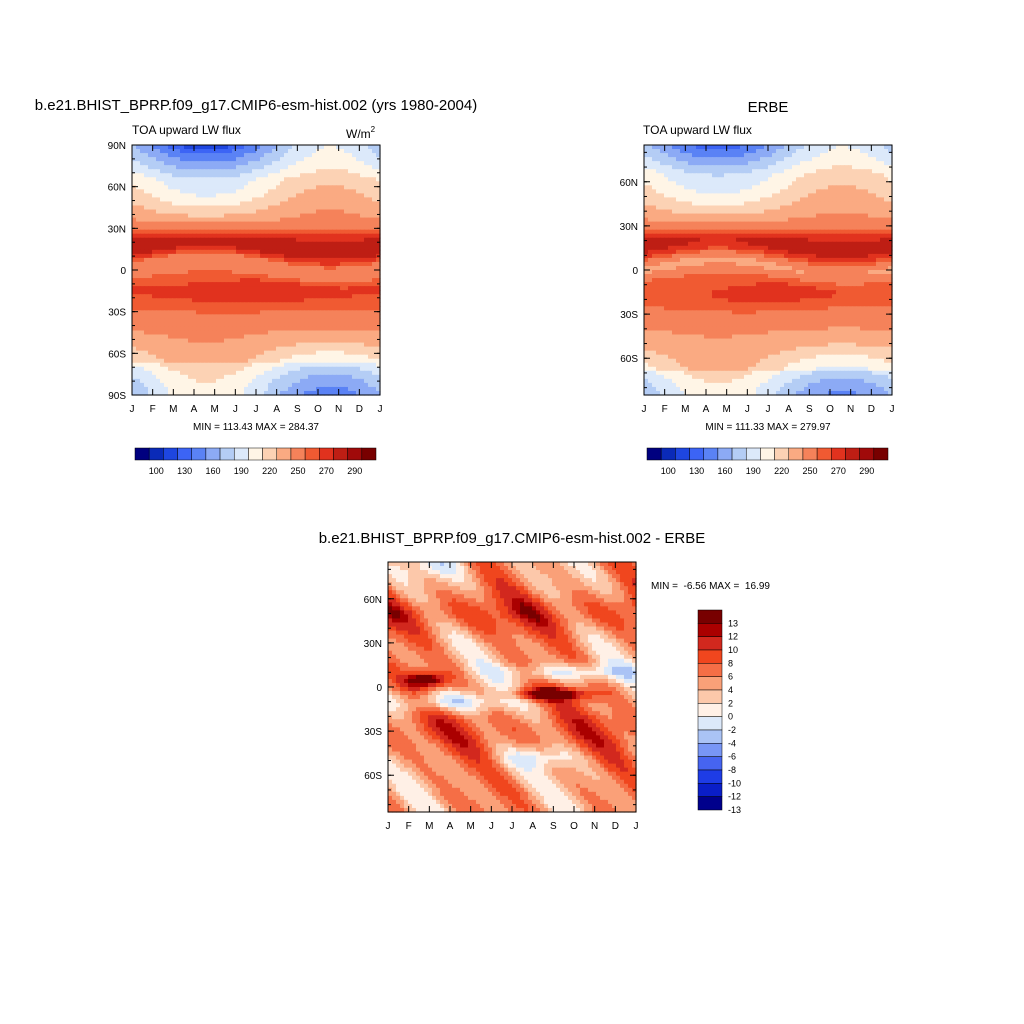 Image resolution: width=1024 pixels, height=1024 pixels. I want to click on colorbar-swatch, so click(326, 454).